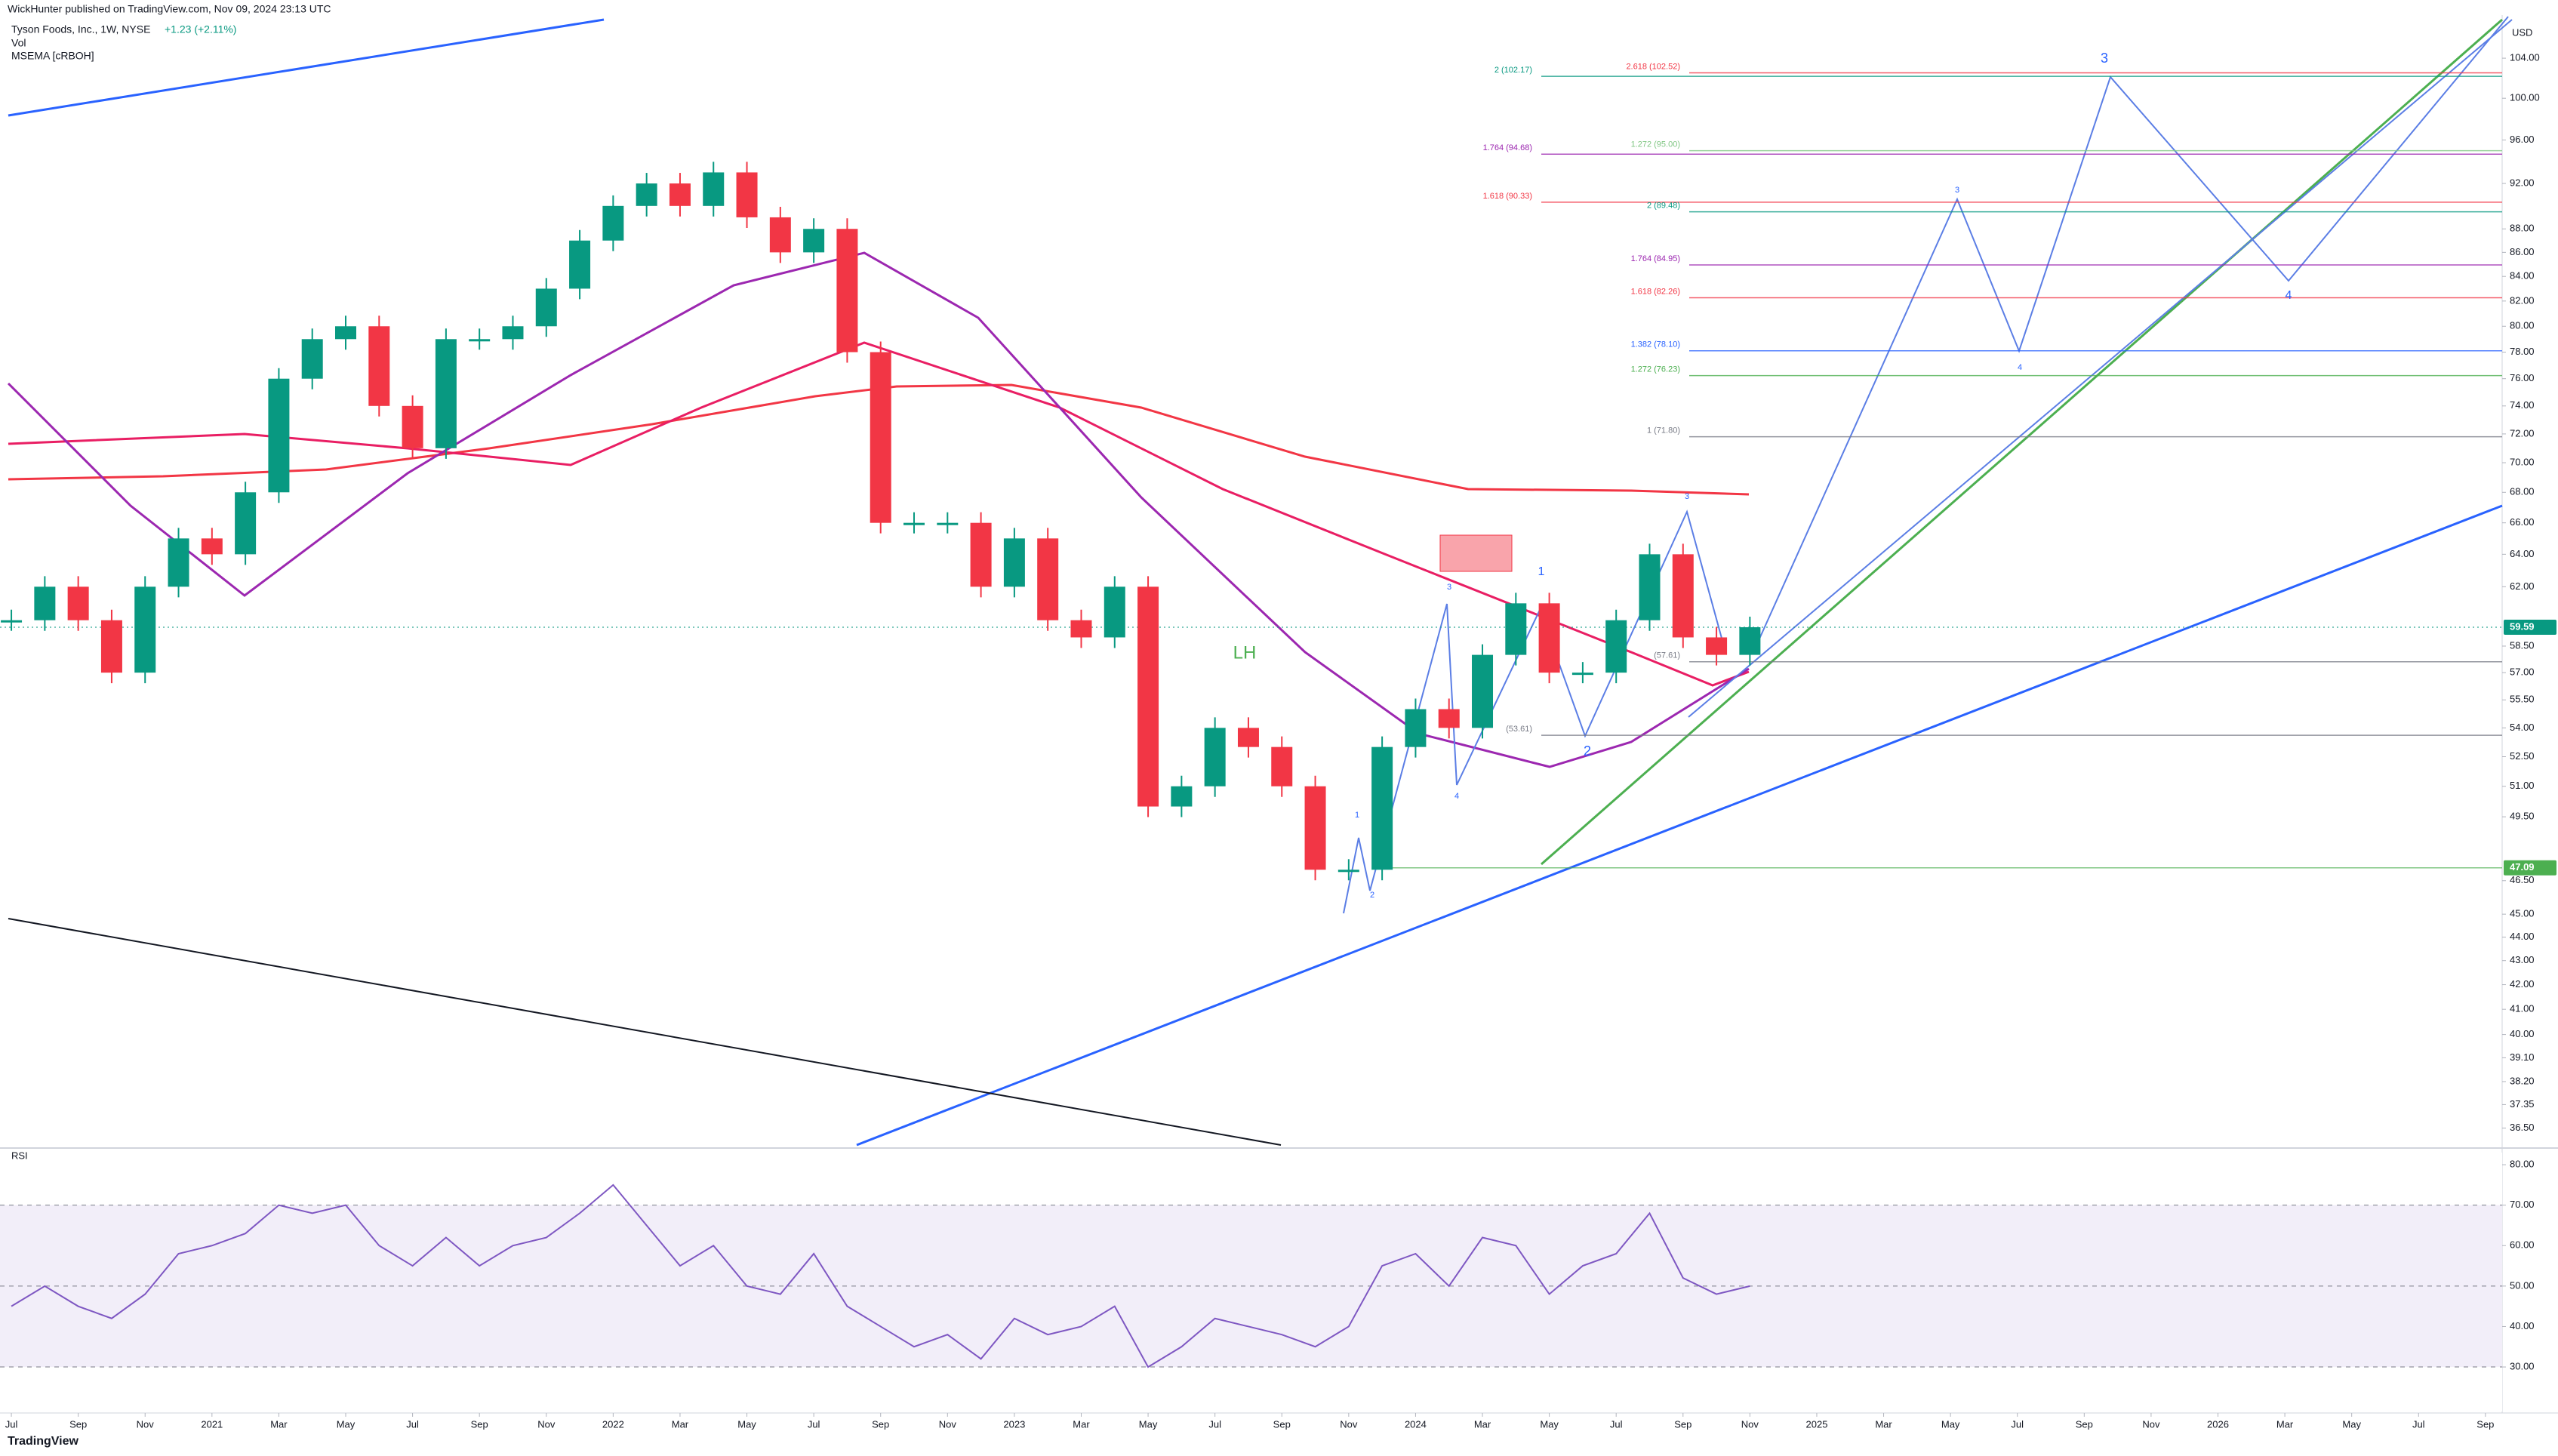  What do you see at coordinates (2522, 959) in the screenshot?
I see `y-tick-label: 43.00` at bounding box center [2522, 959].